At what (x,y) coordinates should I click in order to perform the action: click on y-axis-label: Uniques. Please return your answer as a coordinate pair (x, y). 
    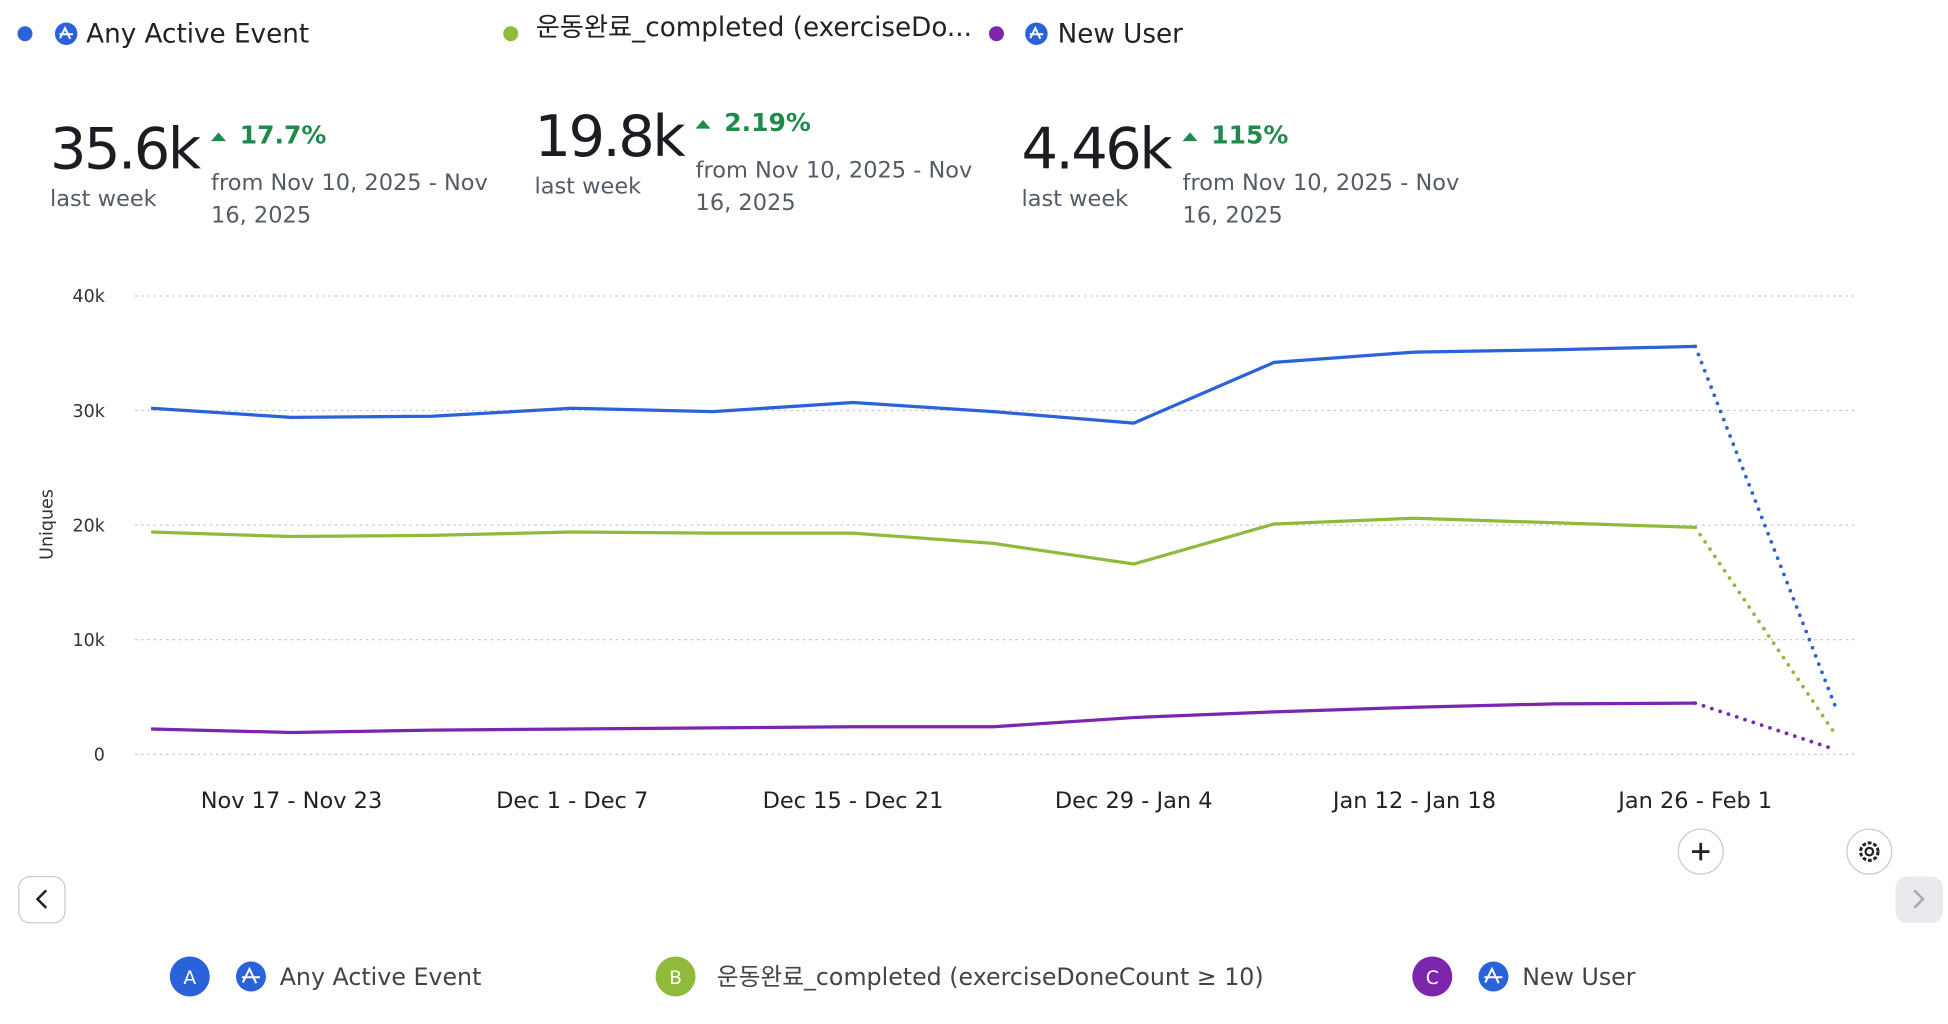
    Looking at the image, I should click on (47, 524).